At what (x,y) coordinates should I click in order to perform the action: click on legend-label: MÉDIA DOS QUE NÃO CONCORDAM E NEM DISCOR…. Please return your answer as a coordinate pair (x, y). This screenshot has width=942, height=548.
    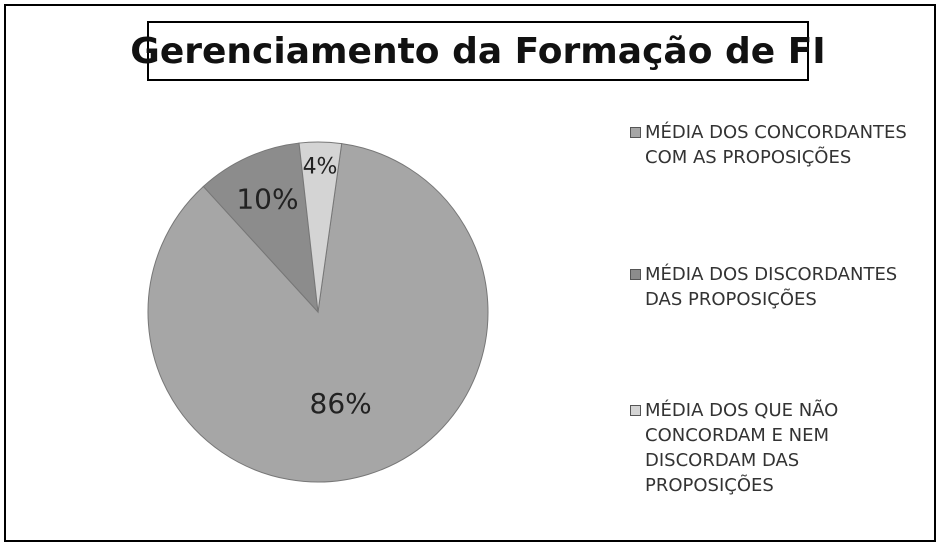
    Looking at the image, I should click on (742, 448).